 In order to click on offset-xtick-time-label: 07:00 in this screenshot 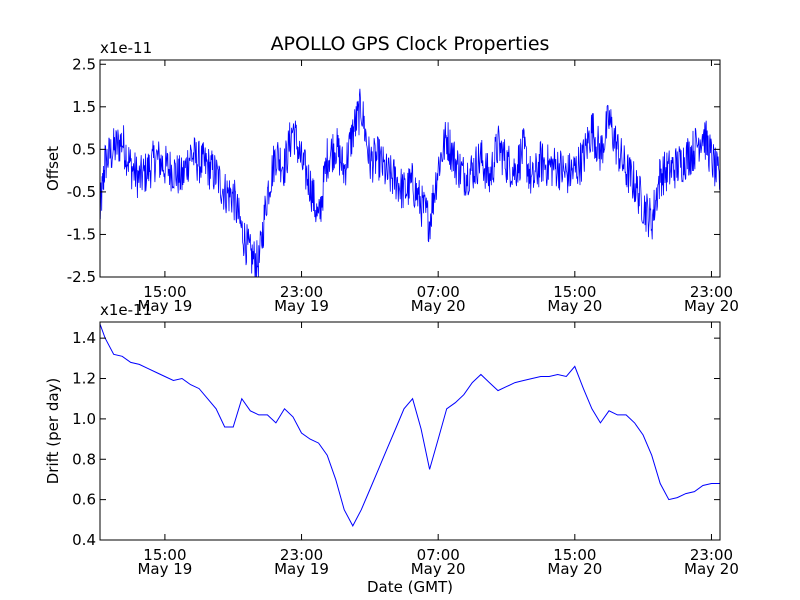, I will do `click(438, 292)`.